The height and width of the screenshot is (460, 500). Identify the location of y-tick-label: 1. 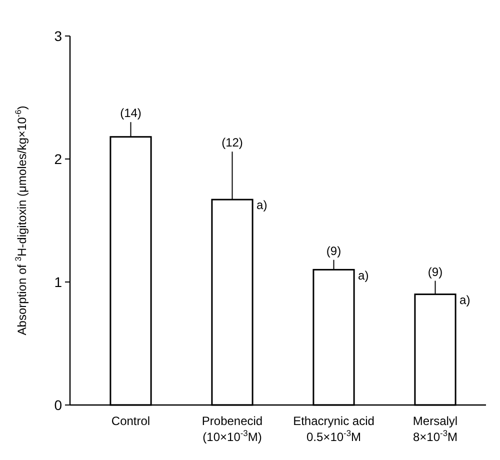
(58, 282).